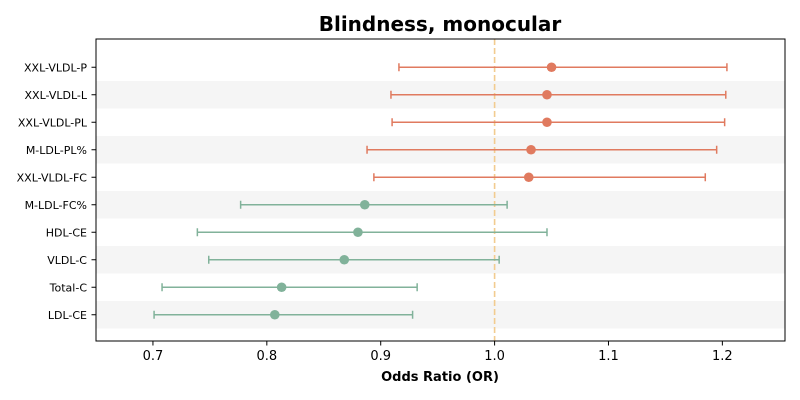  Describe the element at coordinates (56, 95) in the screenshot. I see `y-tick-label: XXL-VLDL-L` at that location.